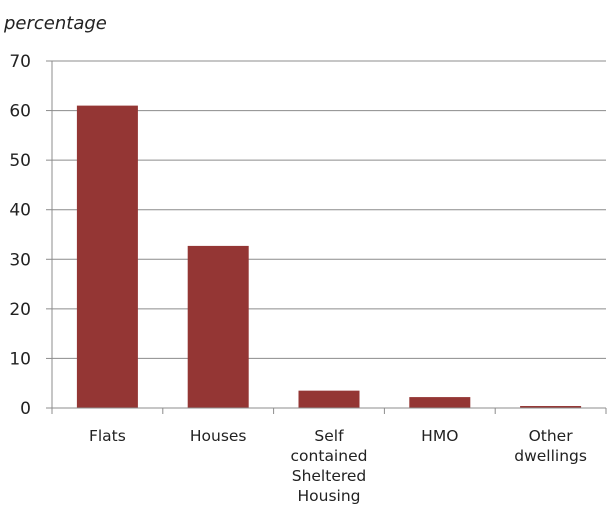 The image size is (615, 518). I want to click on y-tick-label: 50, so click(20, 161).